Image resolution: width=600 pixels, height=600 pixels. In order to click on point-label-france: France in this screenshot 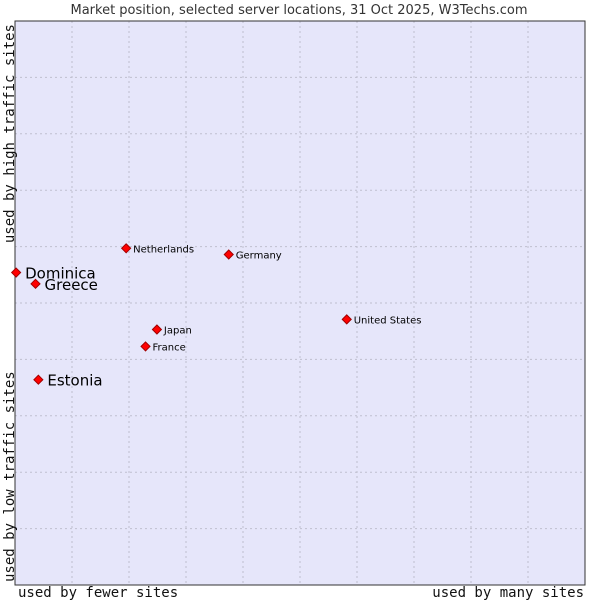, I will do `click(169, 347)`.